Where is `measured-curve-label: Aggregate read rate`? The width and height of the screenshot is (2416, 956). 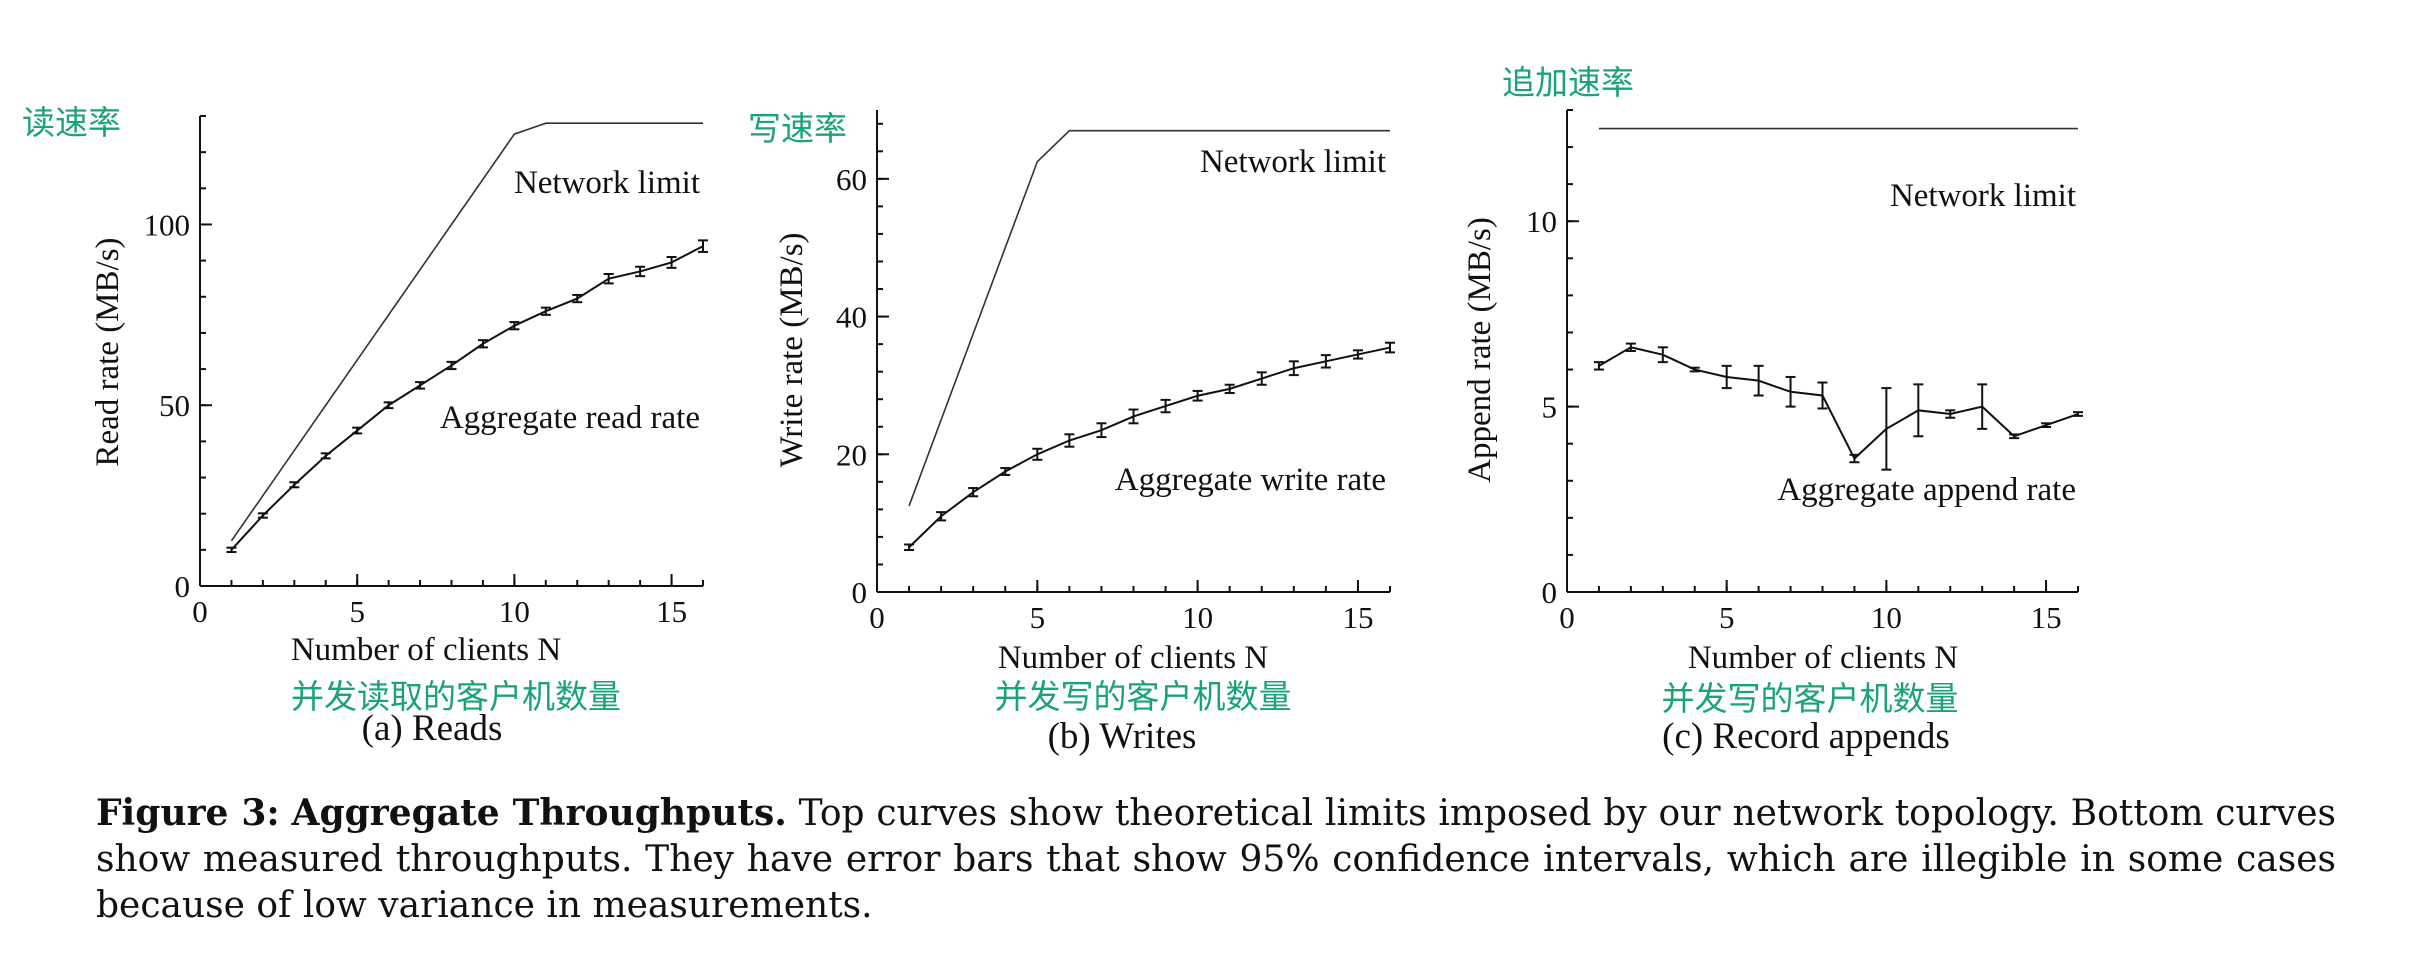 measured-curve-label: Aggregate read rate is located at coordinates (570, 418).